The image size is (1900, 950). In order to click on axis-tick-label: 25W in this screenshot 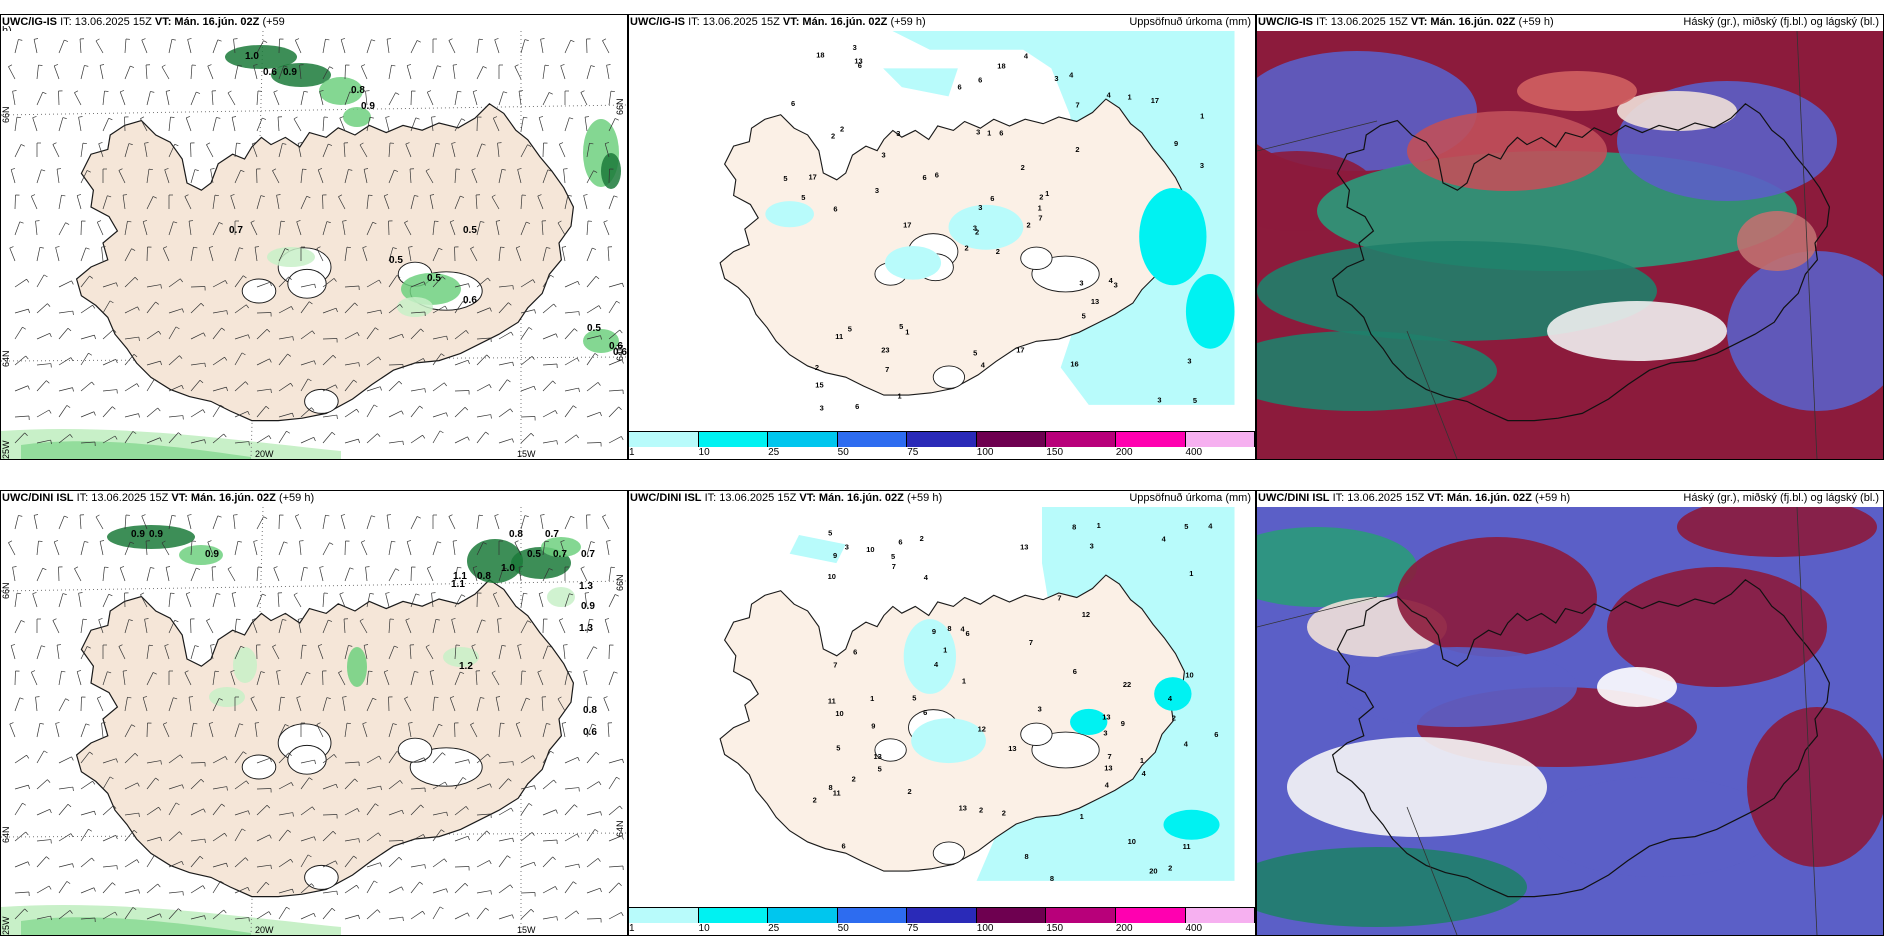, I will do `click(6, 925)`.